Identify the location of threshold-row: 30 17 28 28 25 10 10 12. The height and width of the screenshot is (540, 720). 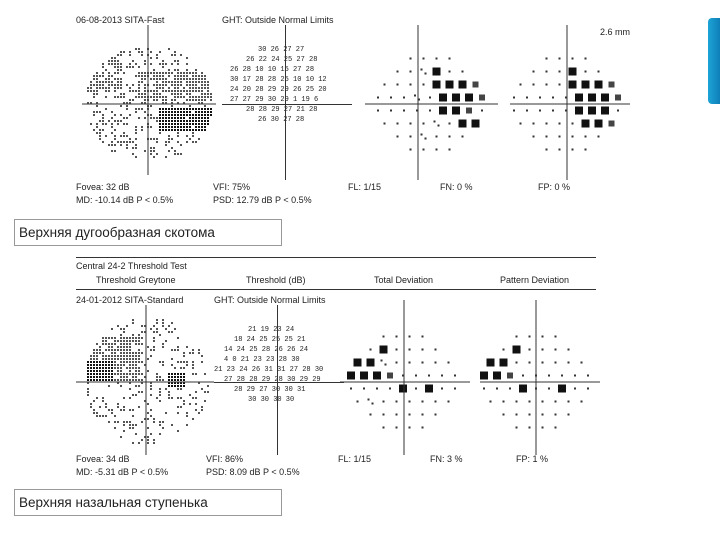
(278, 80).